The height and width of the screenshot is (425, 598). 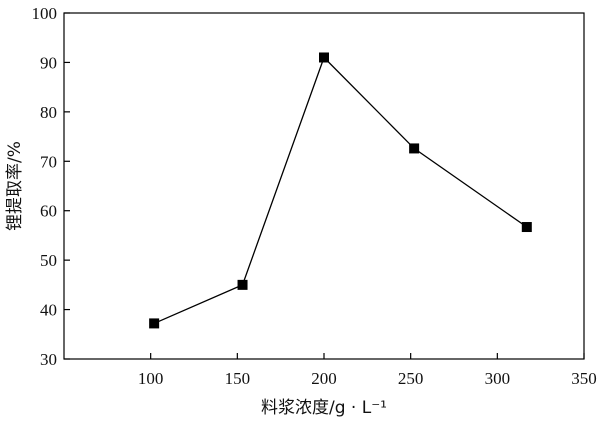 What do you see at coordinates (15, 186) in the screenshot?
I see `y-axis-title: 锂提取率/%` at bounding box center [15, 186].